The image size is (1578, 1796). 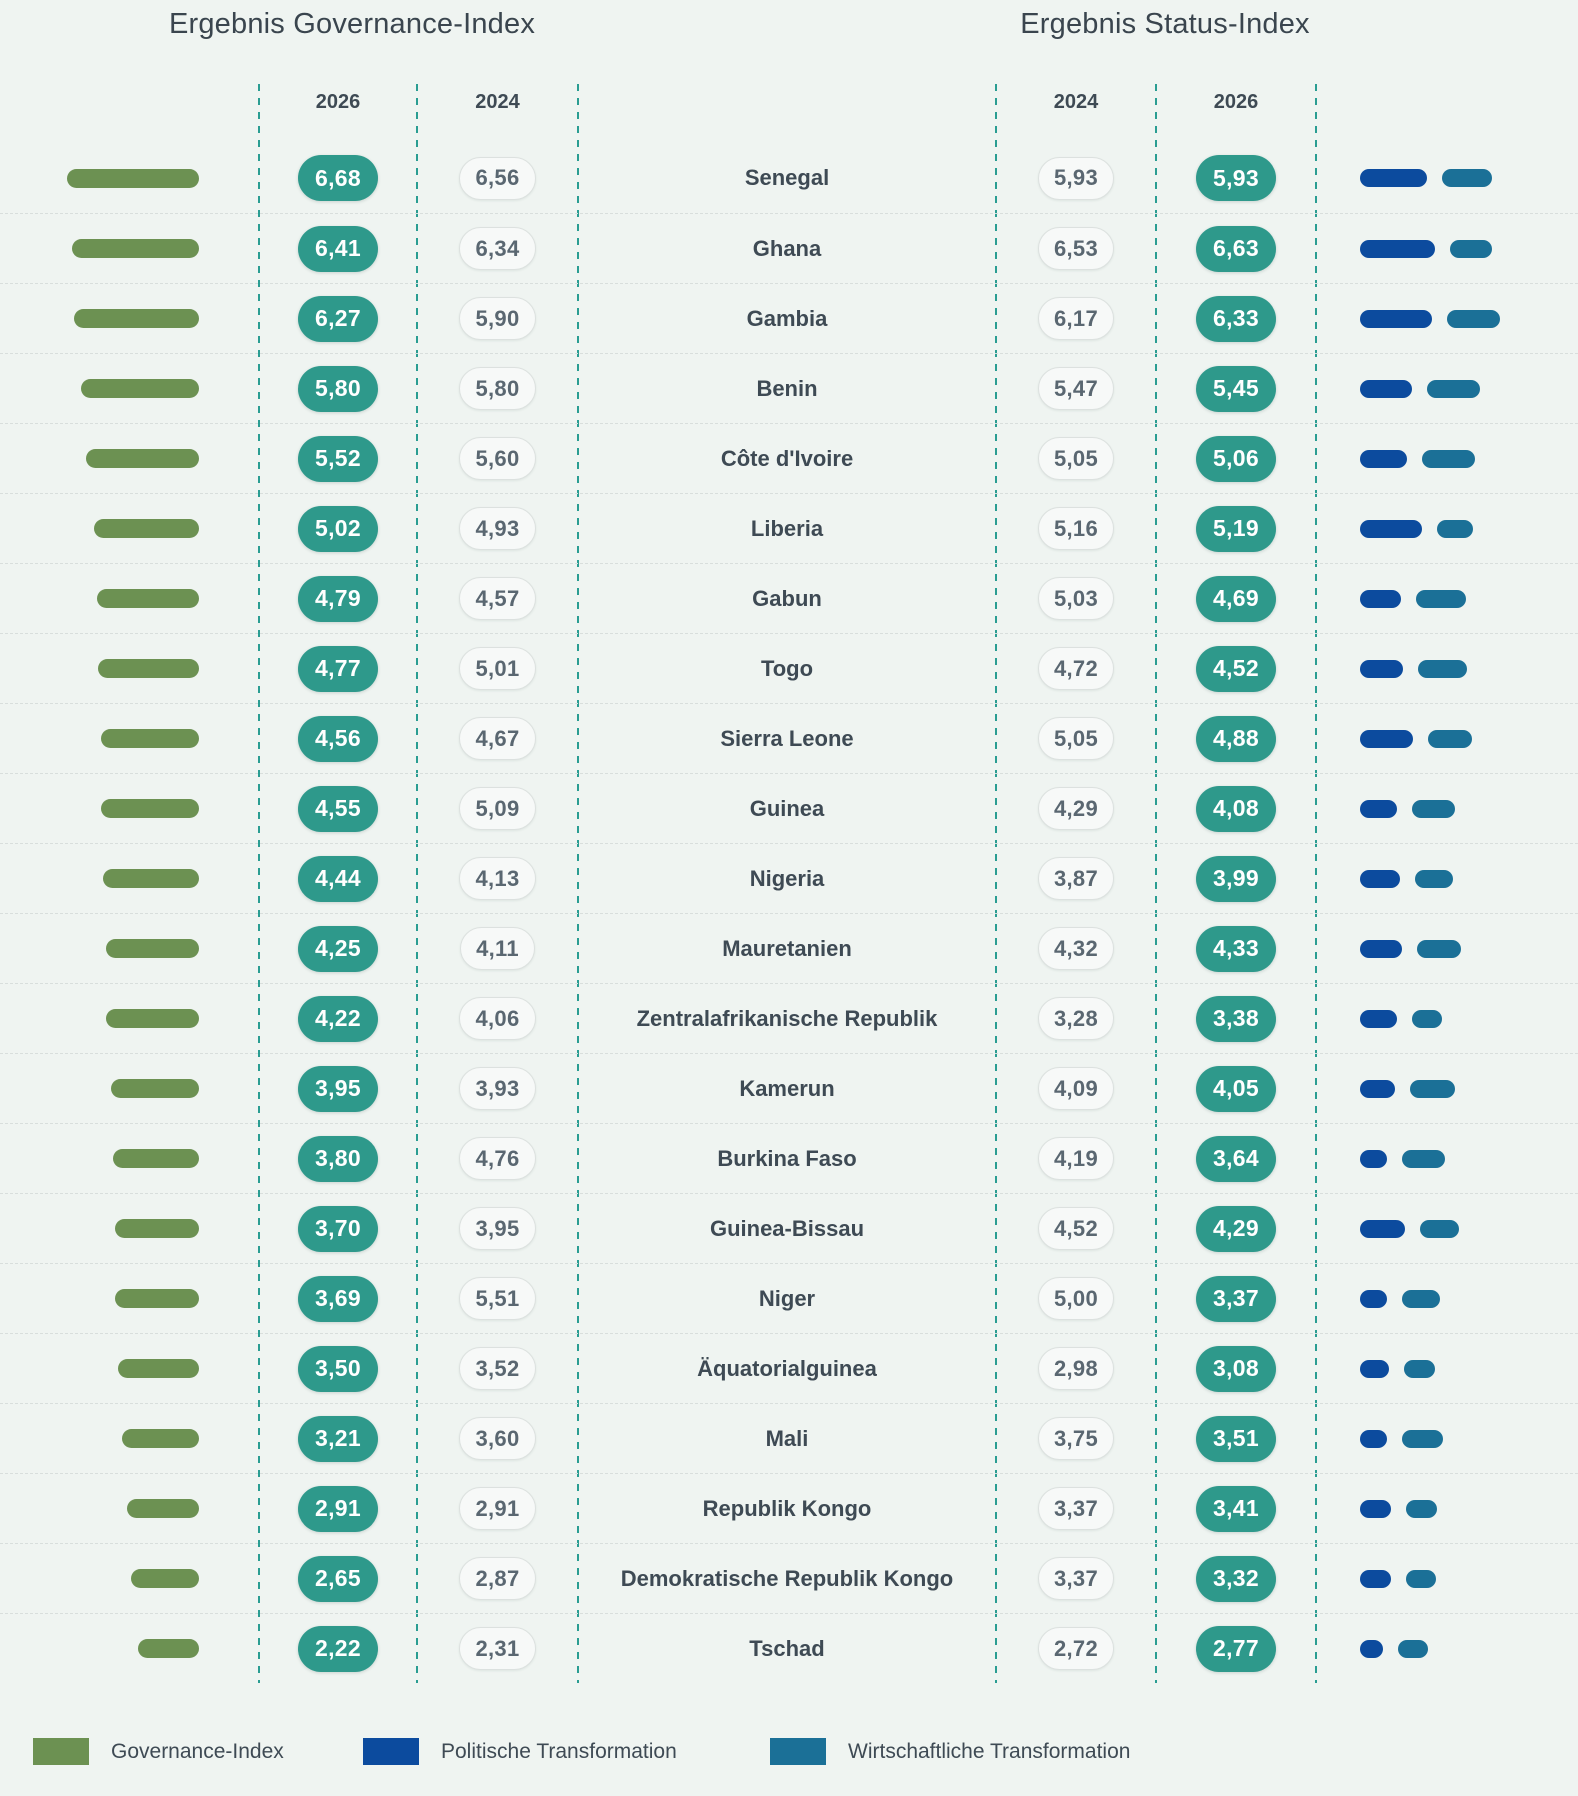 I want to click on country-name: Guinea, so click(x=787, y=808).